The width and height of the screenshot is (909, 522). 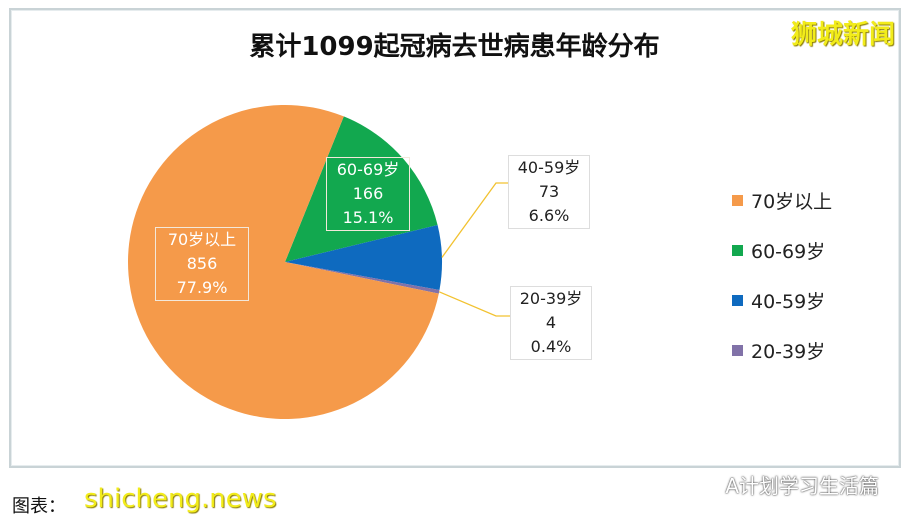 I want to click on label-category: 20-39岁, so click(x=551, y=298).